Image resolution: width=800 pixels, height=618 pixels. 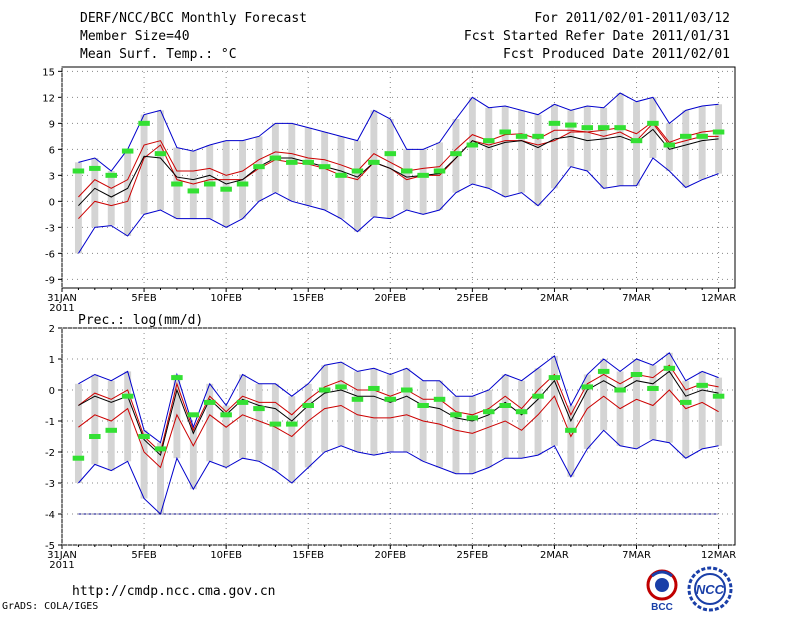 I want to click on series-median, so click(x=398, y=167).